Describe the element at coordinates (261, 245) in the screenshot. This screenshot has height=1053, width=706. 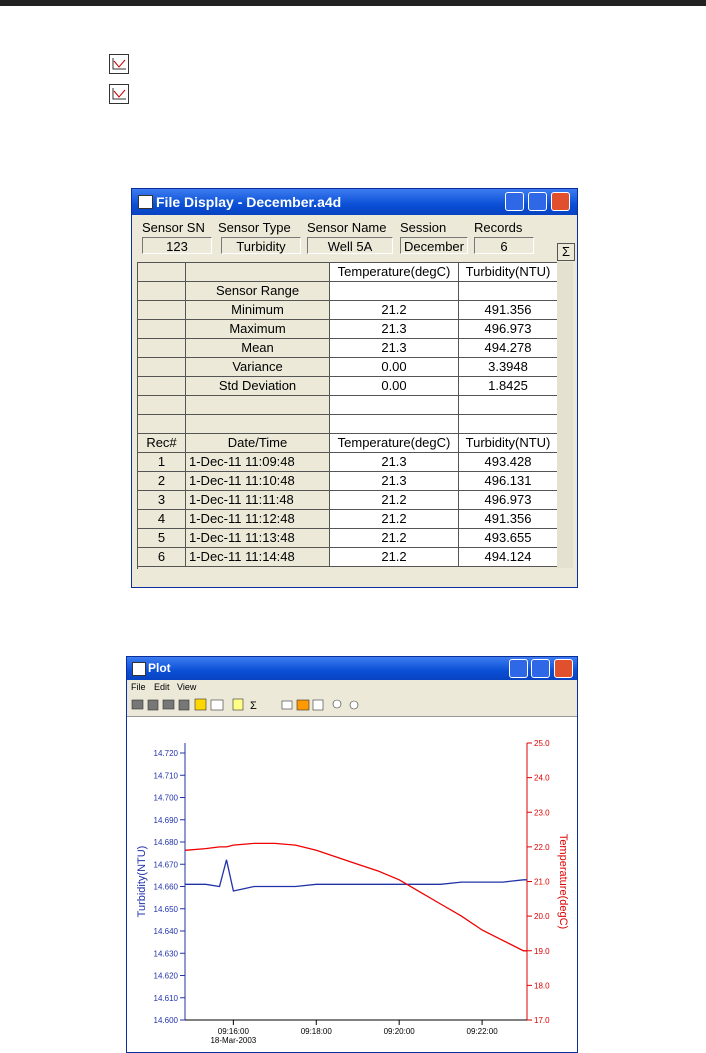
I see `field-value: Turbidity` at that location.